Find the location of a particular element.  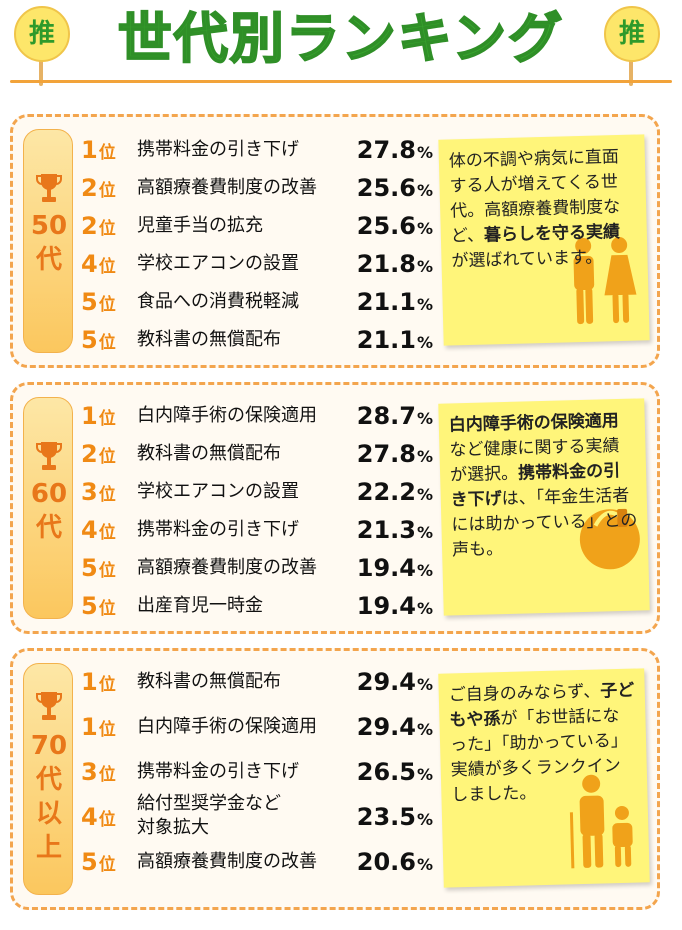

ranking-row: 5位 食品への消費税軽減 21.1% is located at coordinates (259, 302).